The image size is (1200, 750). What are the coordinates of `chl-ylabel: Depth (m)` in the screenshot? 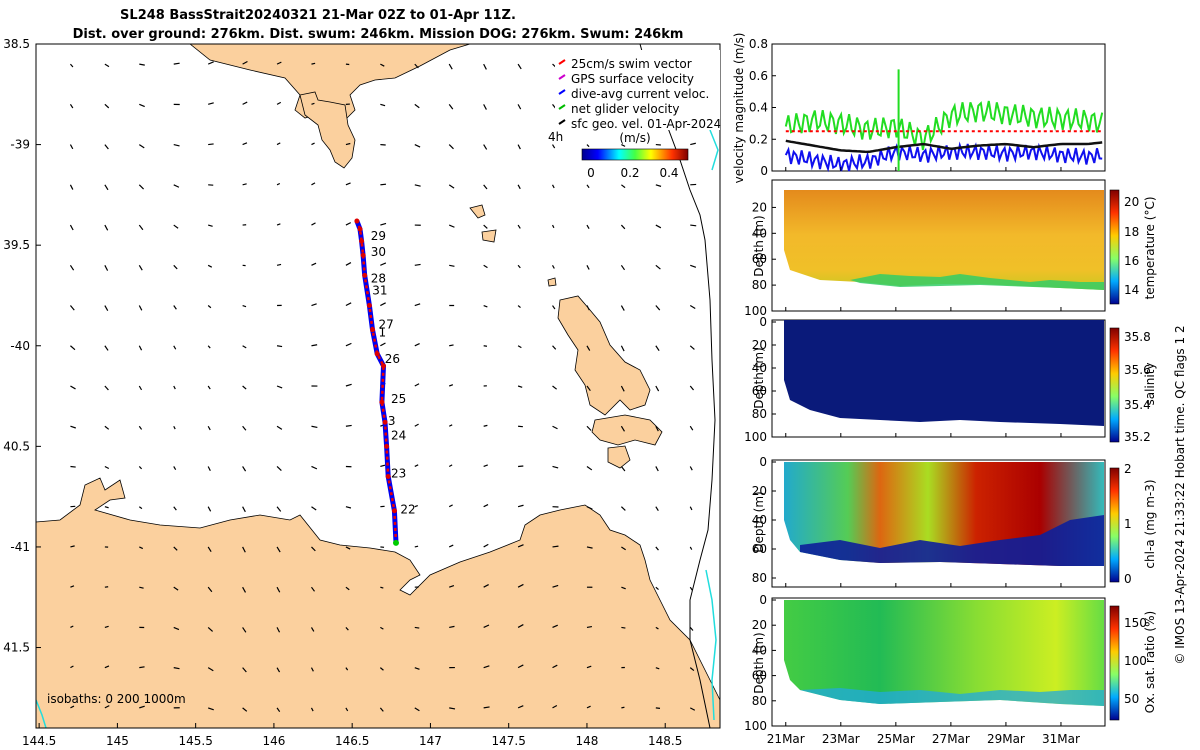 It's located at (759, 521).